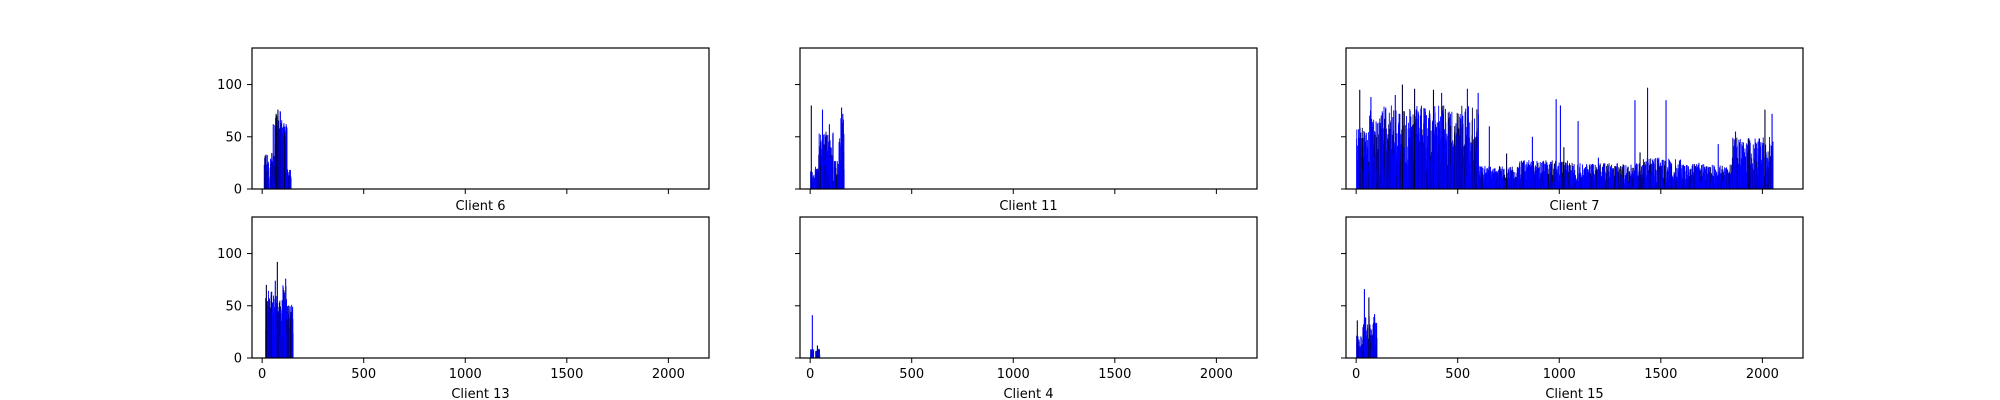 The height and width of the screenshot is (400, 2000). I want to click on x-tick-label: 2000, so click(1762, 374).